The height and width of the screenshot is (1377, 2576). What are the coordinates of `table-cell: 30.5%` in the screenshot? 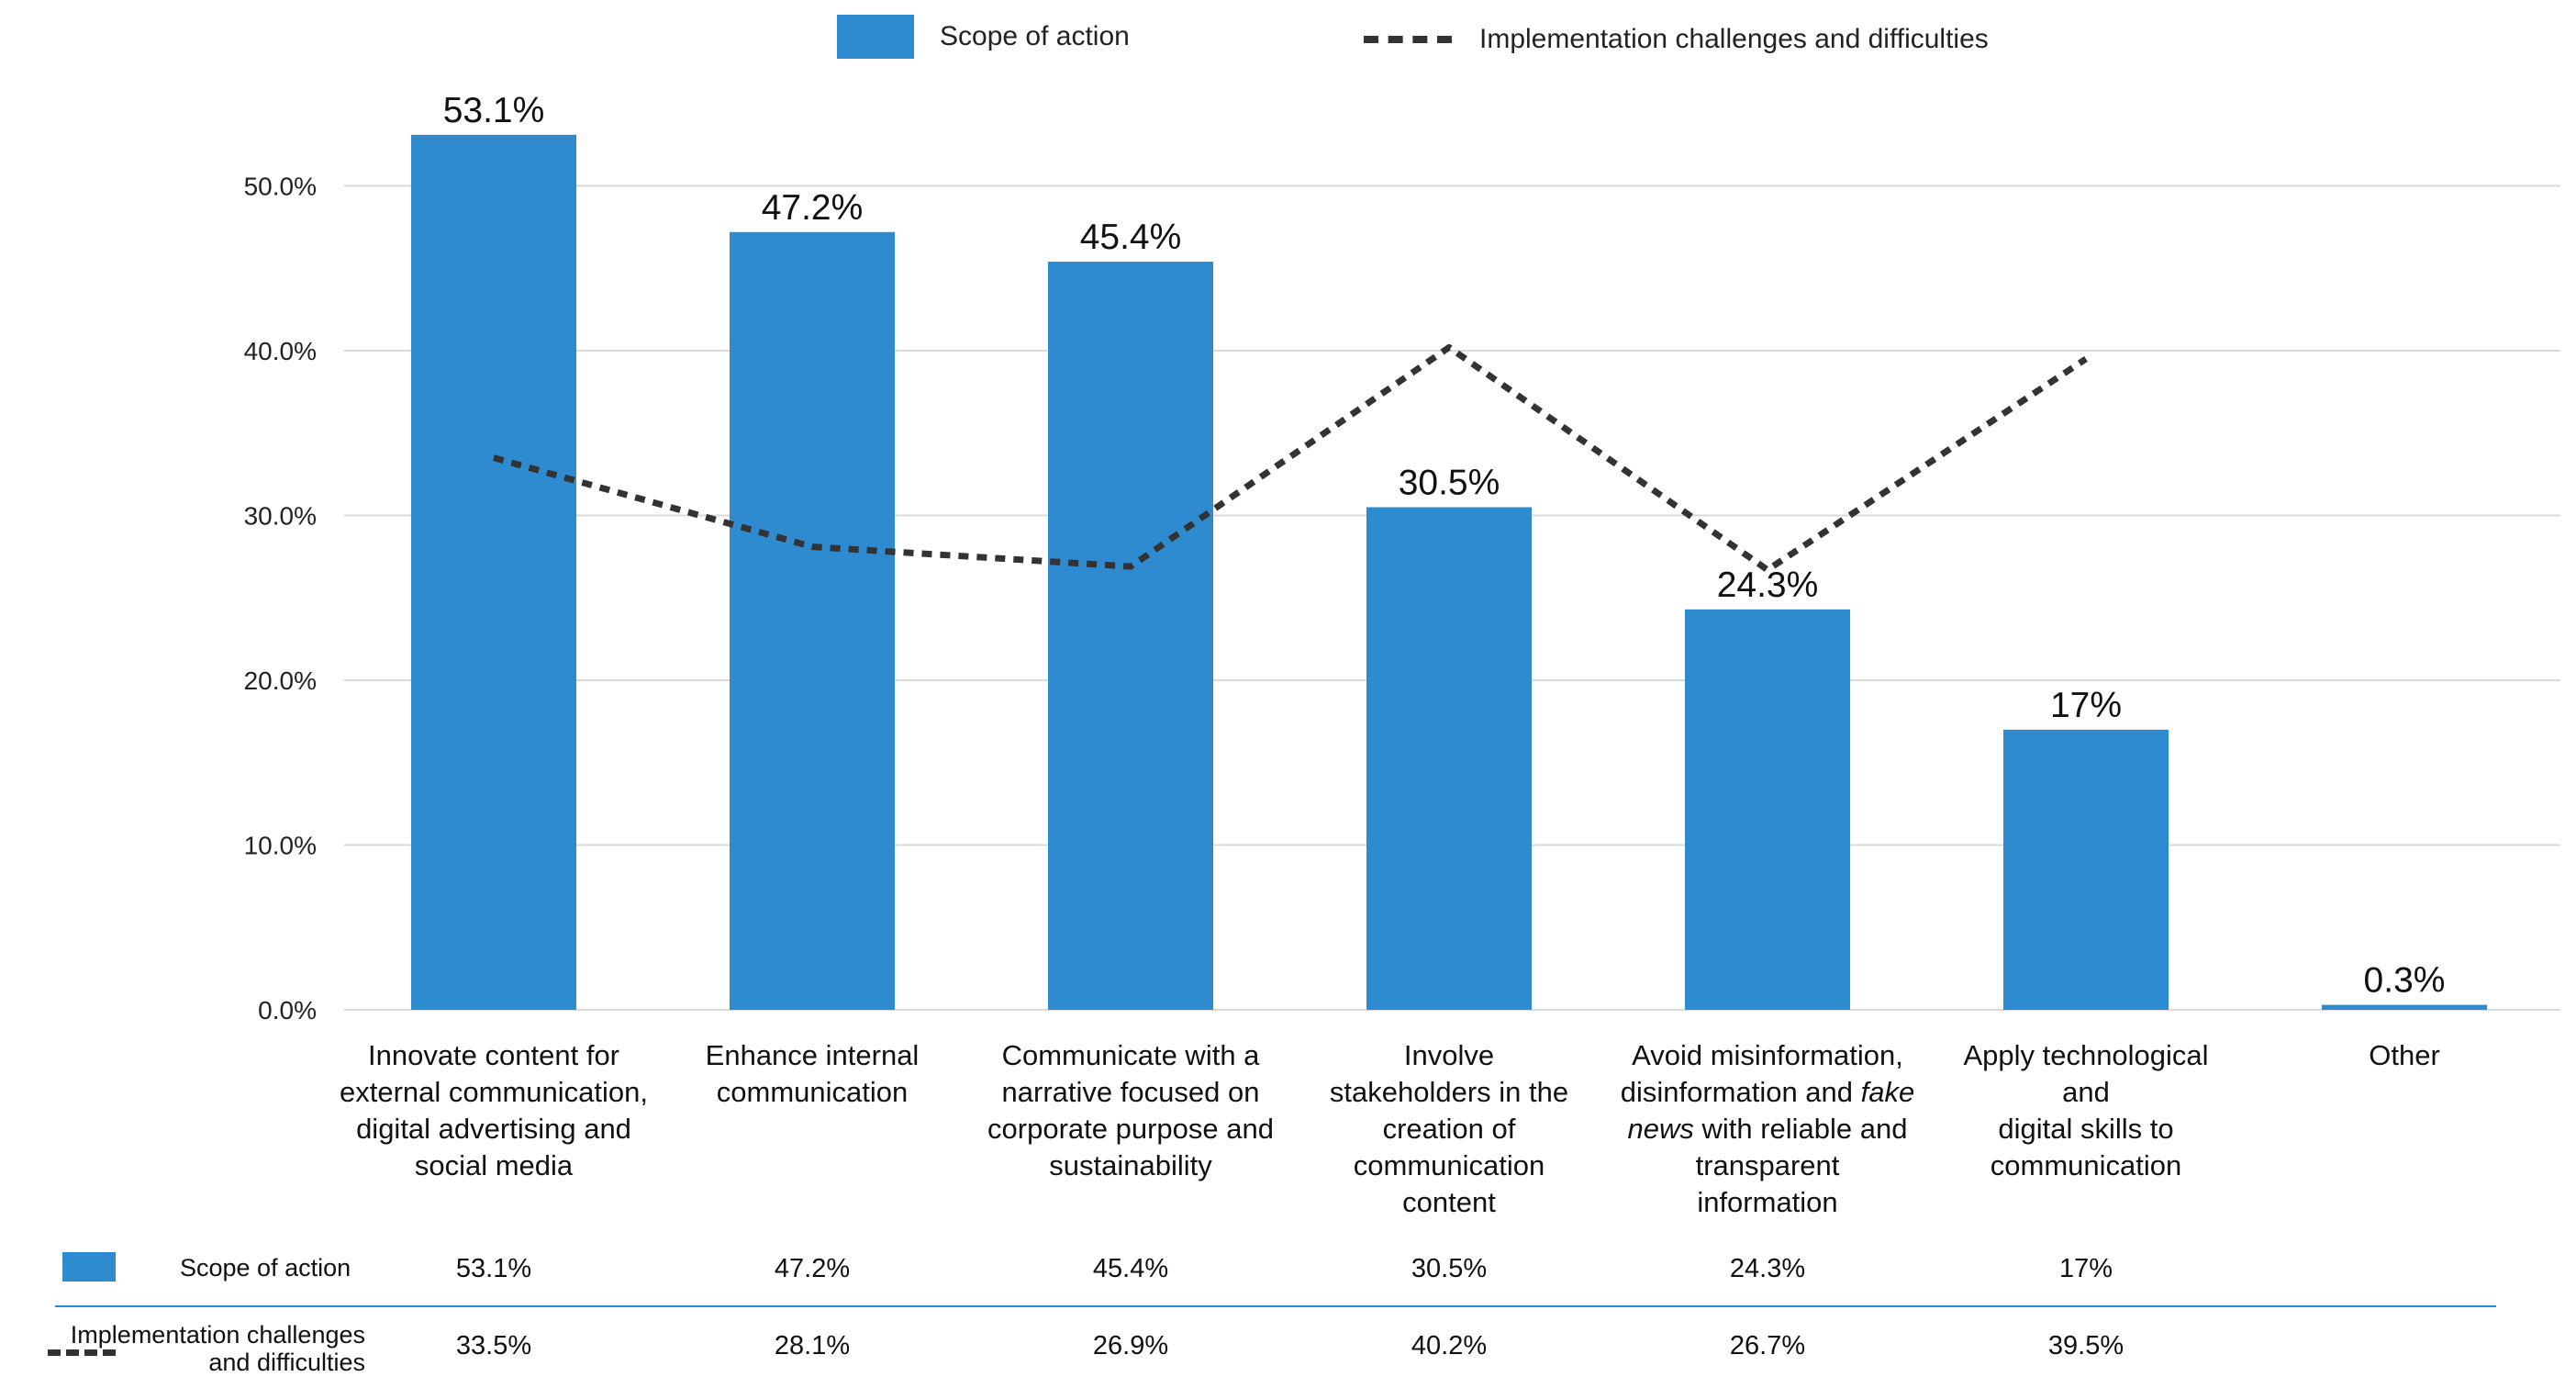 It's located at (1449, 1268).